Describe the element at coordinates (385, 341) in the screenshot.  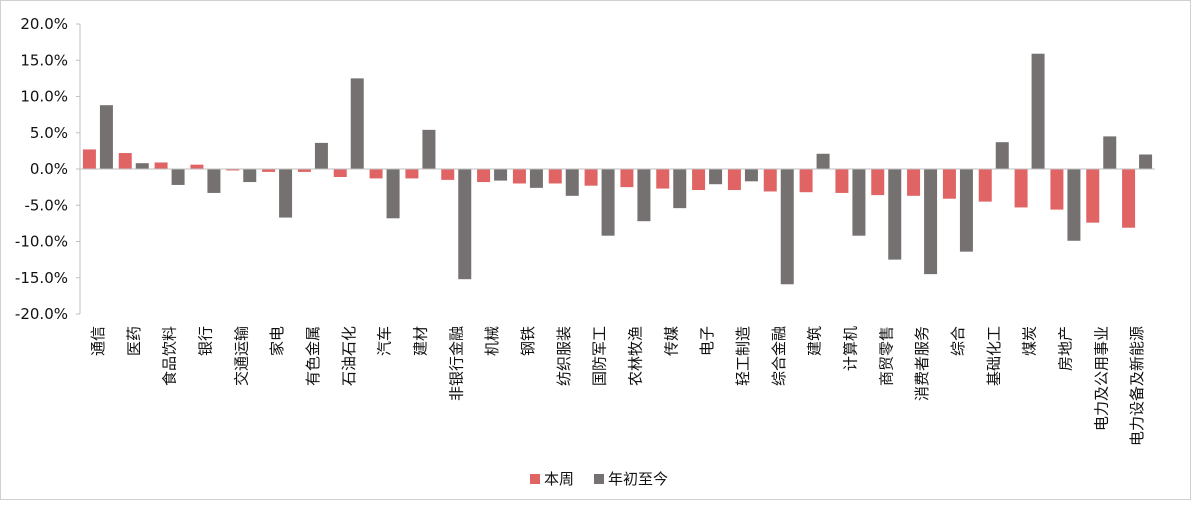
I see `x-tick-label: 汽车` at that location.